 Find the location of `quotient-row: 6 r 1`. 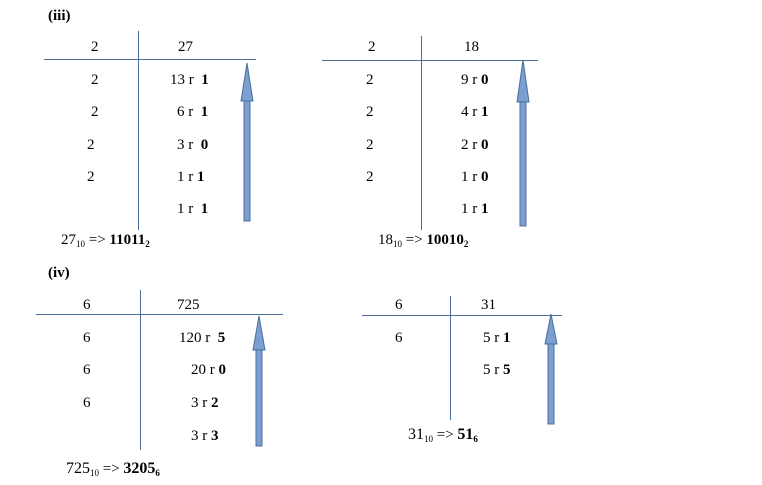

quotient-row: 6 r 1 is located at coordinates (192, 112).